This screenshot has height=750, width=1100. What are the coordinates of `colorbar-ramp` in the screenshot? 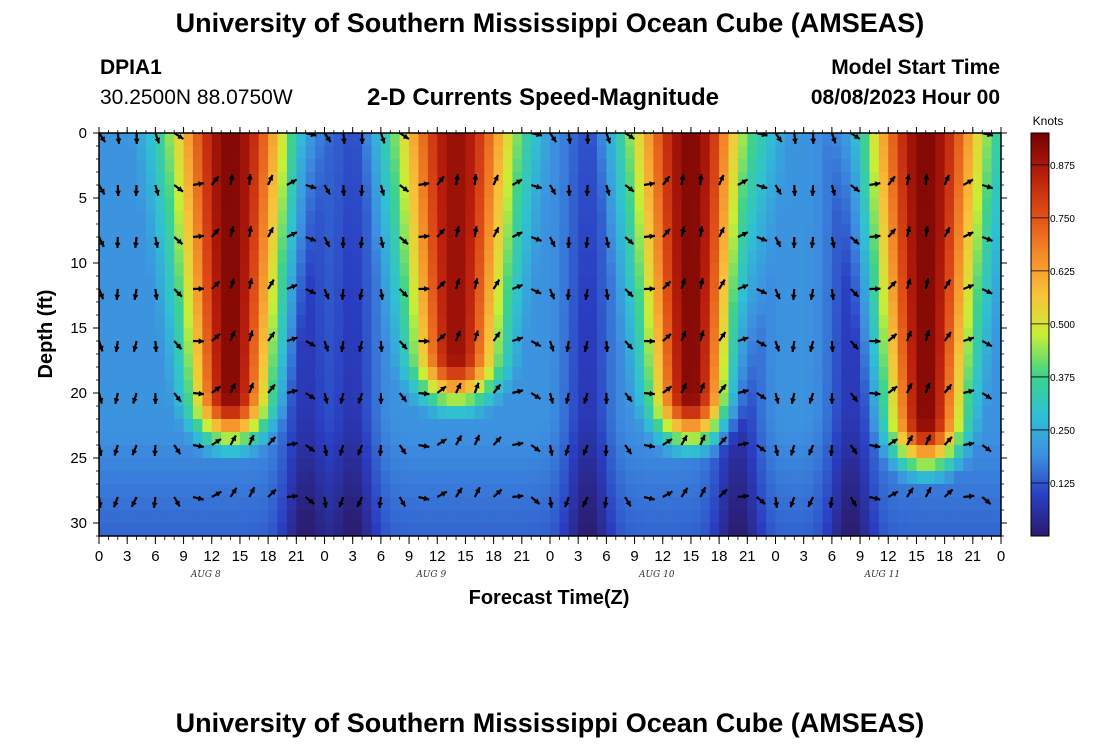 It's located at (1040, 334).